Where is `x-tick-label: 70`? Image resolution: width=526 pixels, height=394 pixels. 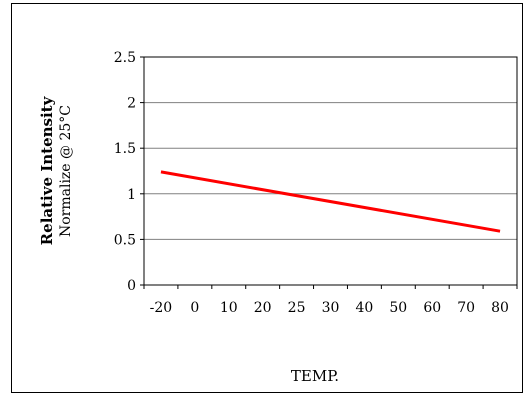
x-tick-label: 70 is located at coordinates (466, 308).